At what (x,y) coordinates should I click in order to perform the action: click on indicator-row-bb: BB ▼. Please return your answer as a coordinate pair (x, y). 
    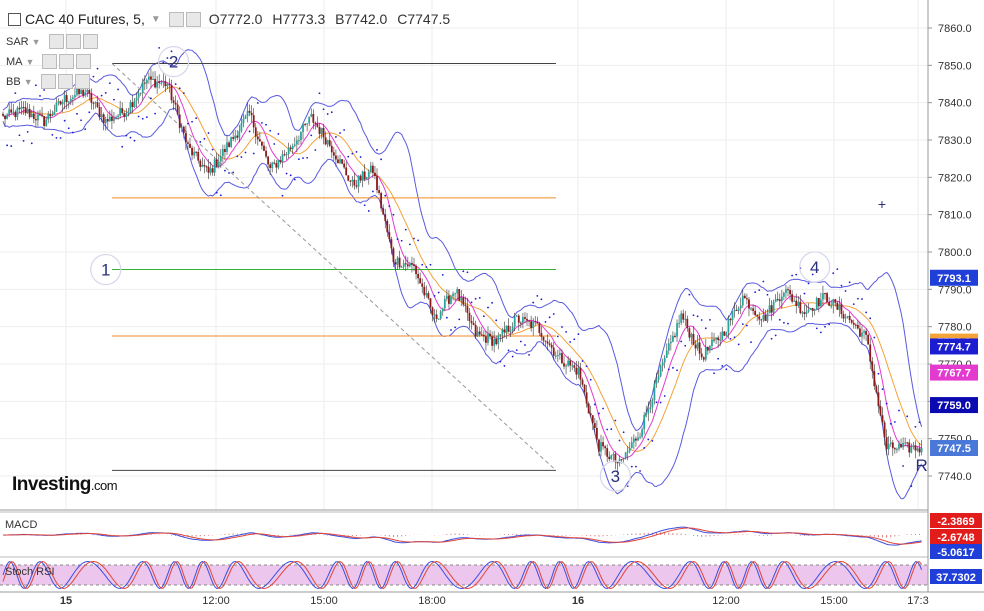
    Looking at the image, I should click on (48, 81).